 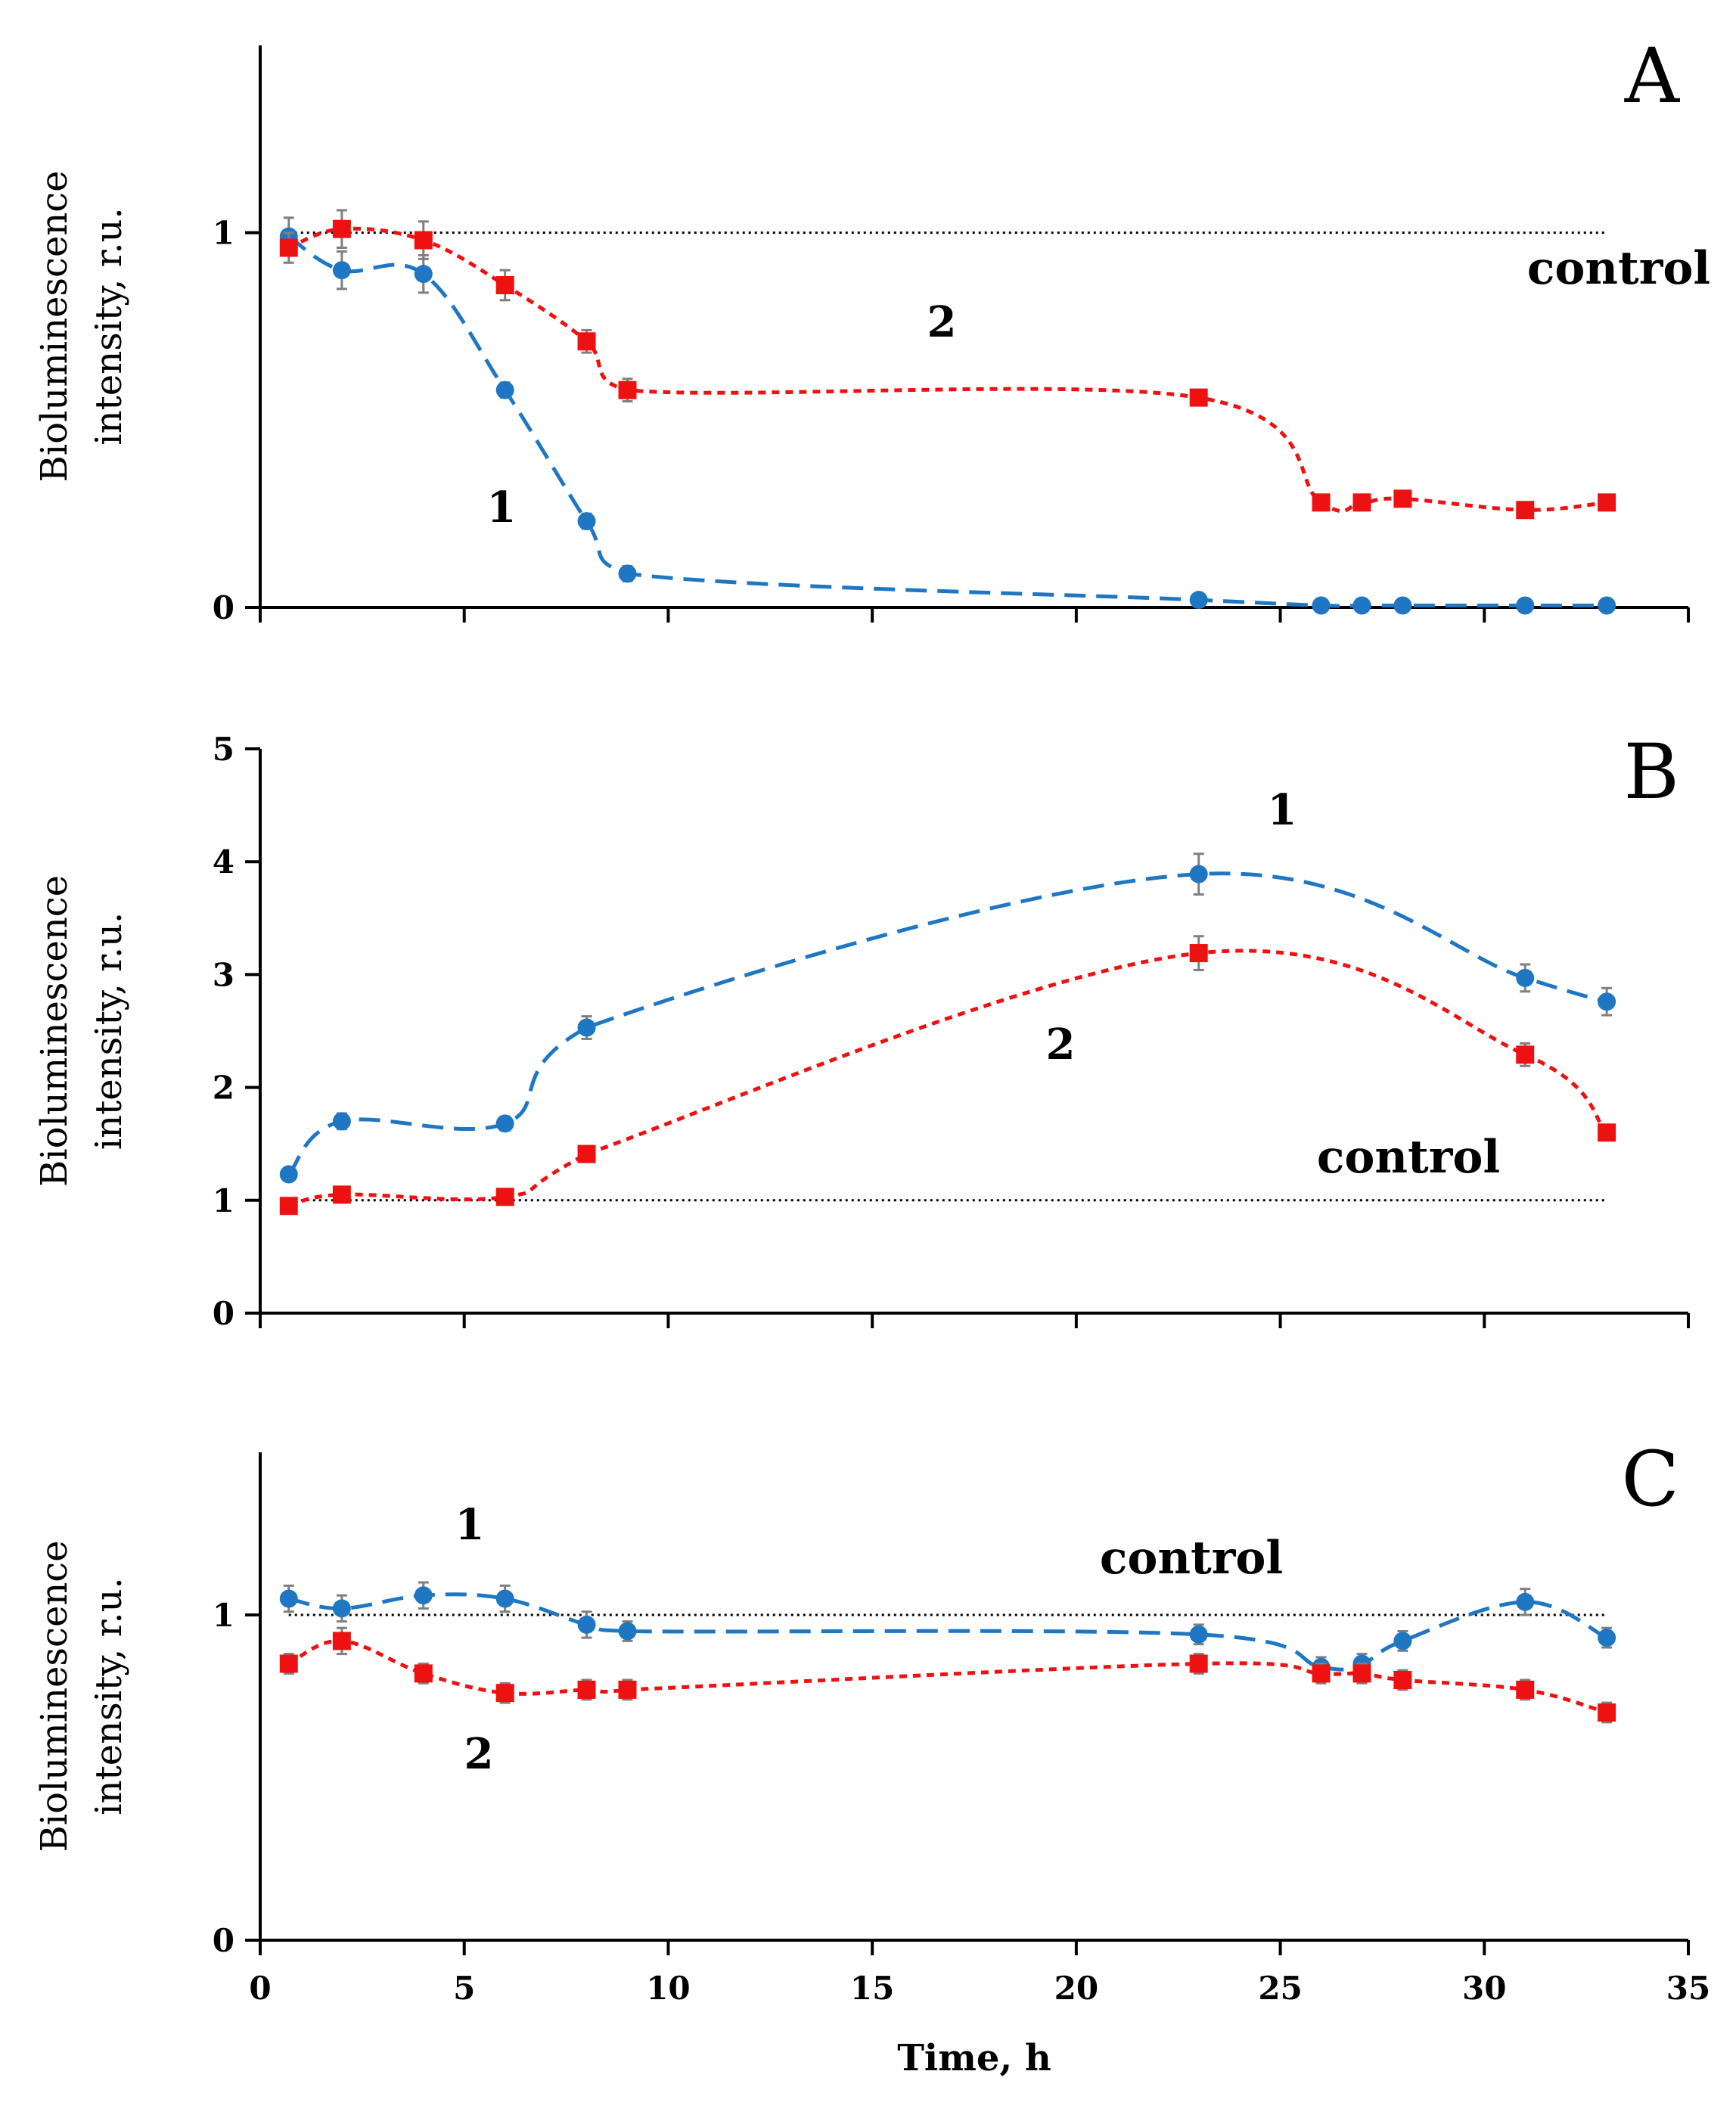 I want to click on y-tick-label: 2, so click(x=223, y=1088).